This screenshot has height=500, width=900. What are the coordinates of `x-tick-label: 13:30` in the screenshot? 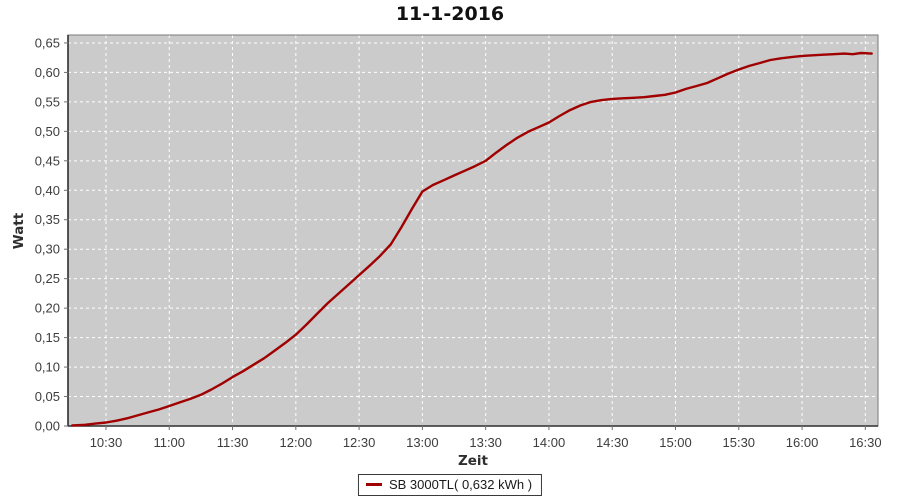 It's located at (485, 442).